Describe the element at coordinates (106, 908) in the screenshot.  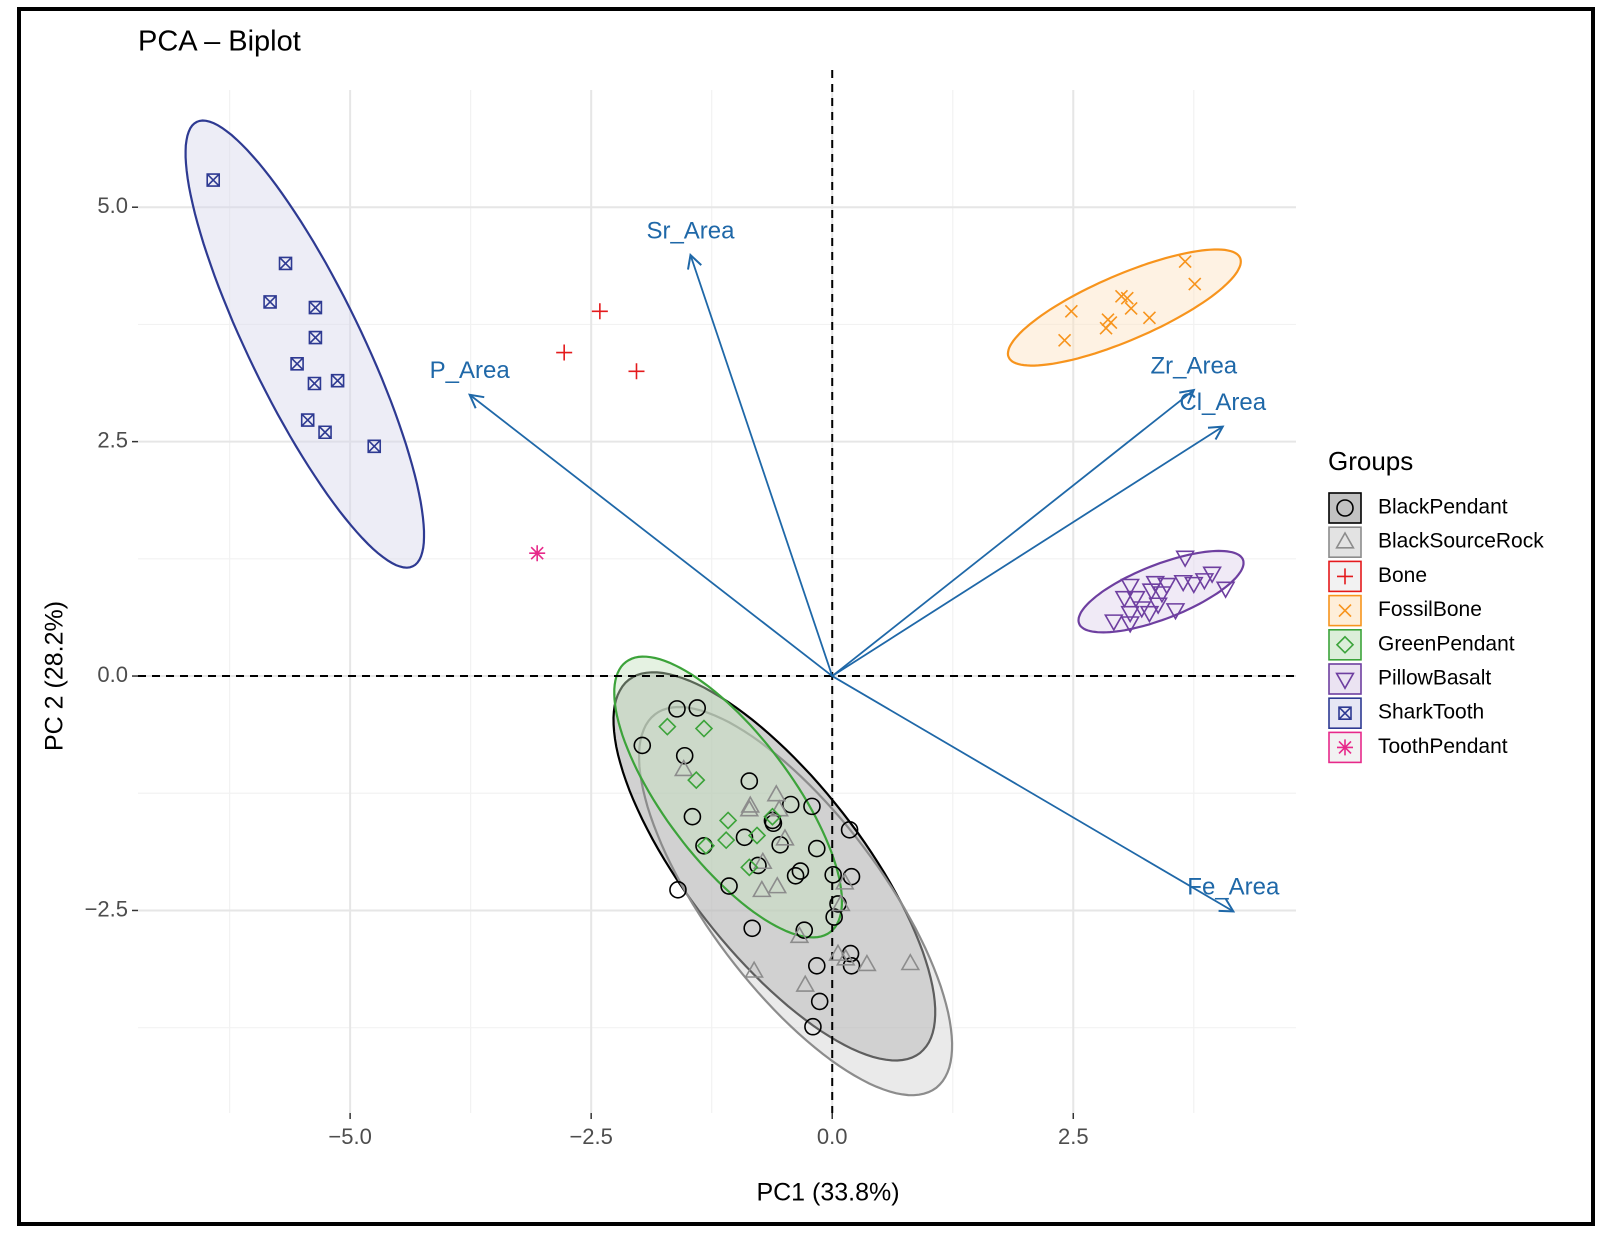
I see `y-tick-label: −2.5` at that location.